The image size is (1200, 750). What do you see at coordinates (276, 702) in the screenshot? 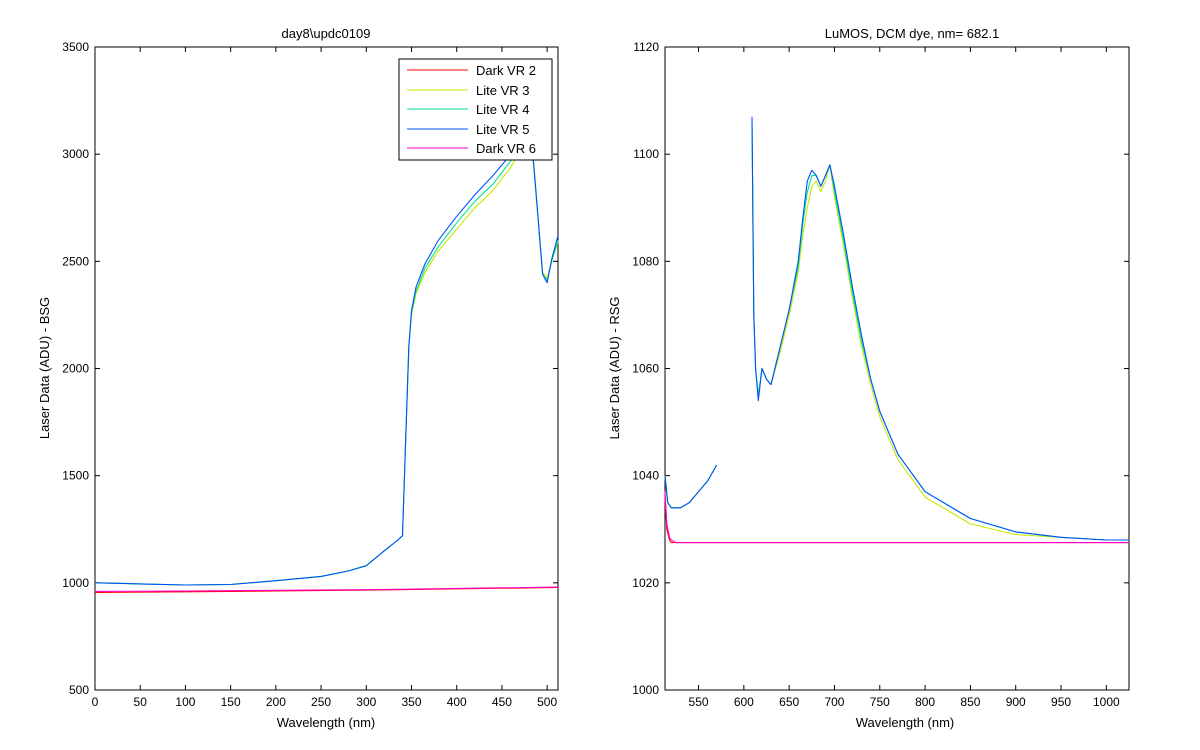
I see `left-xtick-label: 200` at bounding box center [276, 702].